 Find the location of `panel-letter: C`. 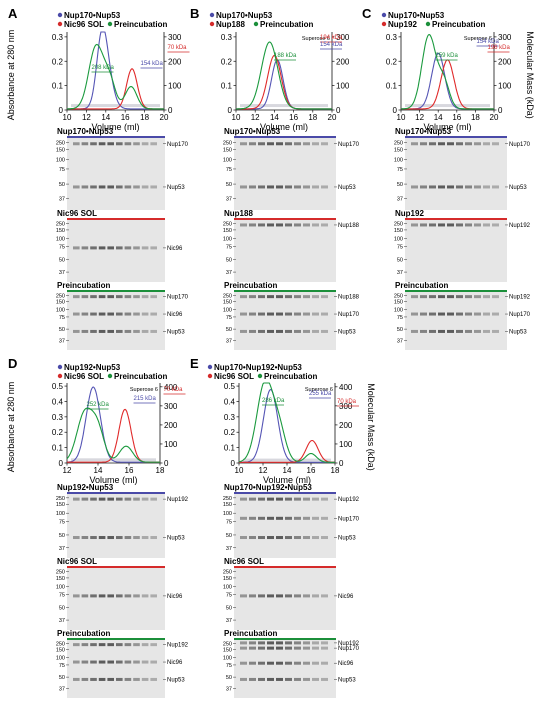

panel-letter: C is located at coordinates (367, 13).